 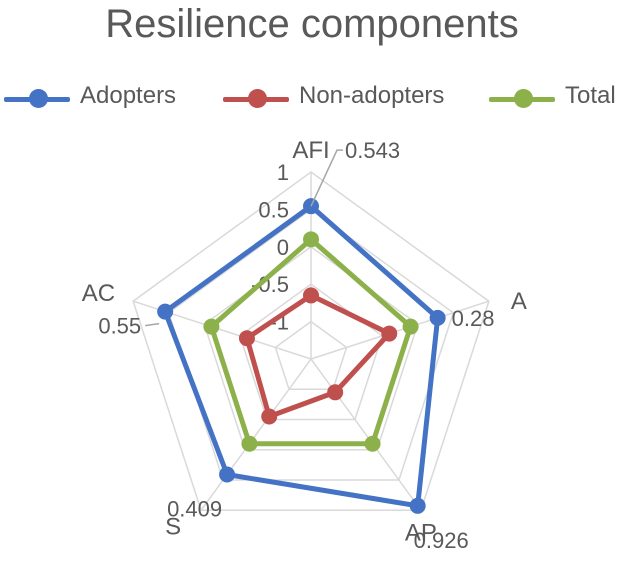 What do you see at coordinates (257, 98) in the screenshot?
I see `legend-swatch-dot-non-adopters` at bounding box center [257, 98].